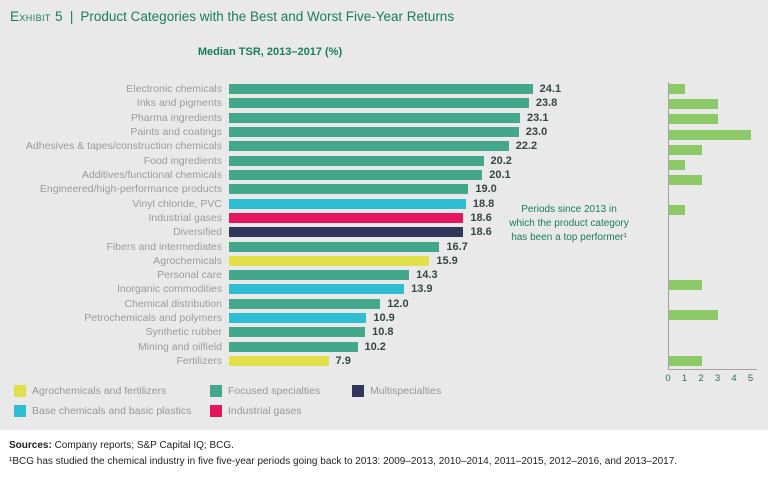 Image resolution: width=768 pixels, height=481 pixels. I want to click on annotation-line: Periods since 2013 in, so click(569, 209).